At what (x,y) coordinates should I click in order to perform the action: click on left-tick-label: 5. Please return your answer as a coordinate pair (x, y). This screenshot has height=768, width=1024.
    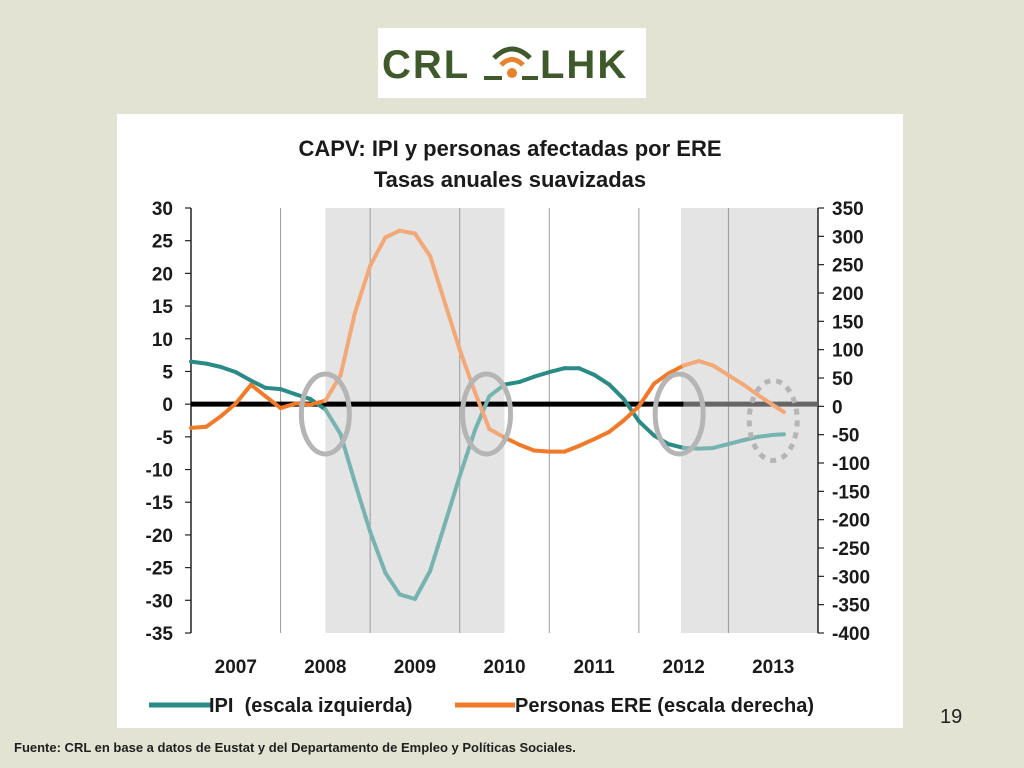
    Looking at the image, I should click on (167, 372).